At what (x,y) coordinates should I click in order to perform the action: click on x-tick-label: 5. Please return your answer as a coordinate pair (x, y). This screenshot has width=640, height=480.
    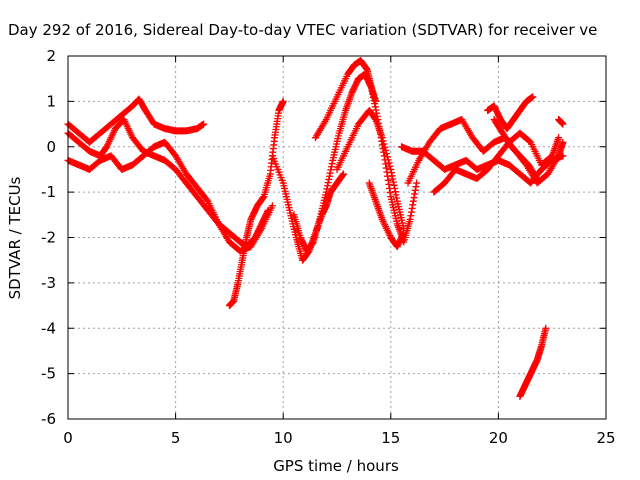
    Looking at the image, I should click on (176, 438).